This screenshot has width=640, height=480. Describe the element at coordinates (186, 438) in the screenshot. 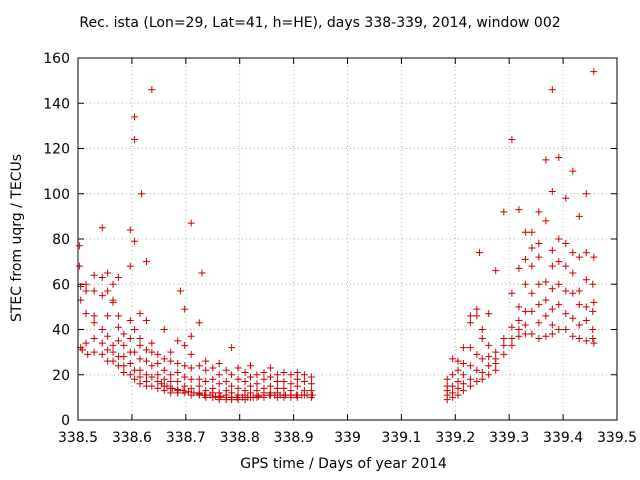

I see `x-tick-label: 338.7` at that location.